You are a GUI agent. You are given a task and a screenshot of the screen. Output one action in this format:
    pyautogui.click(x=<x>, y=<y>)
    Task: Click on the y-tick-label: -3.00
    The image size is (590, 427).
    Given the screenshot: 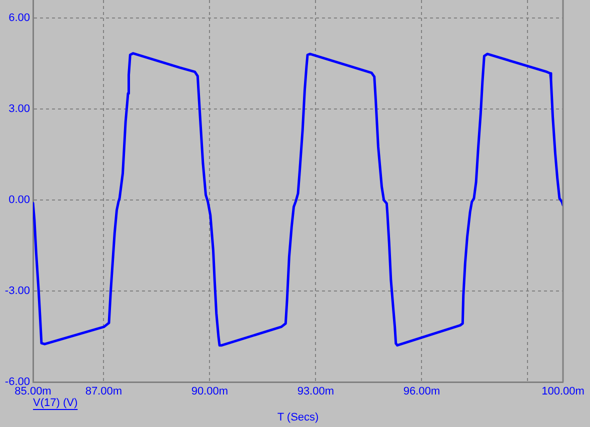 What is the action you would take?
    pyautogui.click(x=17, y=291)
    